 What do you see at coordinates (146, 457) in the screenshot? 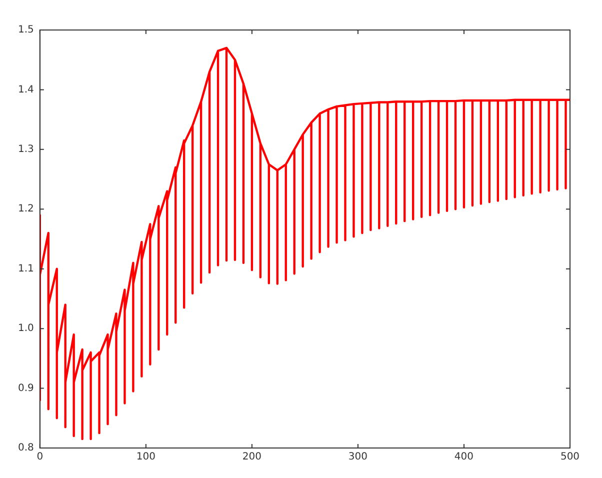
I see `x-tick-label: 100` at bounding box center [146, 457].